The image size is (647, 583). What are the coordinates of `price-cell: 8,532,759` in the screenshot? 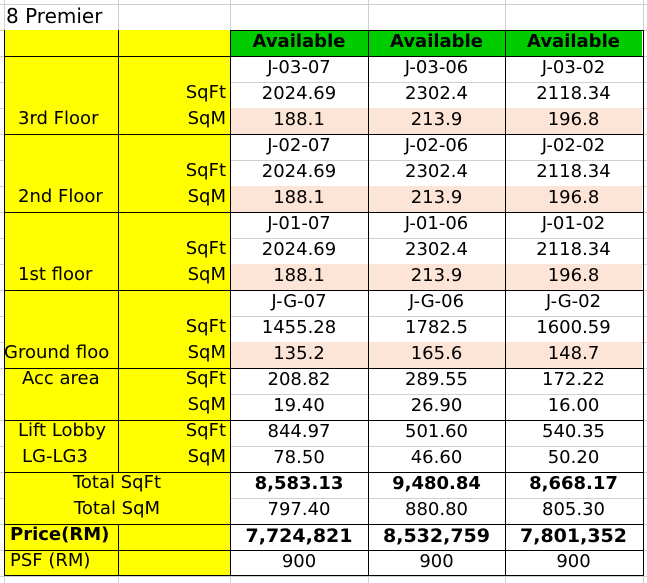 It's located at (436, 536).